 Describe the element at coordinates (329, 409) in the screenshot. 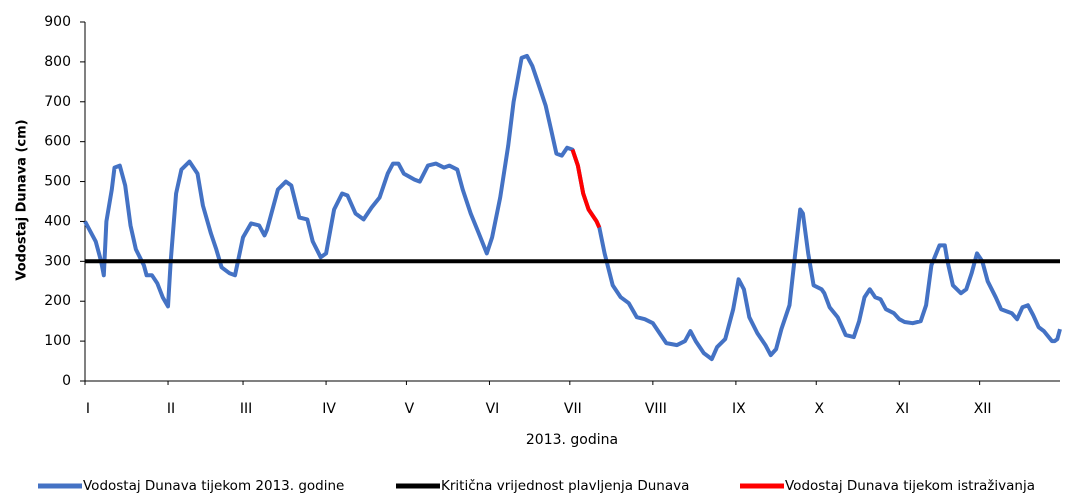

I see `x-tick-label: IV` at that location.